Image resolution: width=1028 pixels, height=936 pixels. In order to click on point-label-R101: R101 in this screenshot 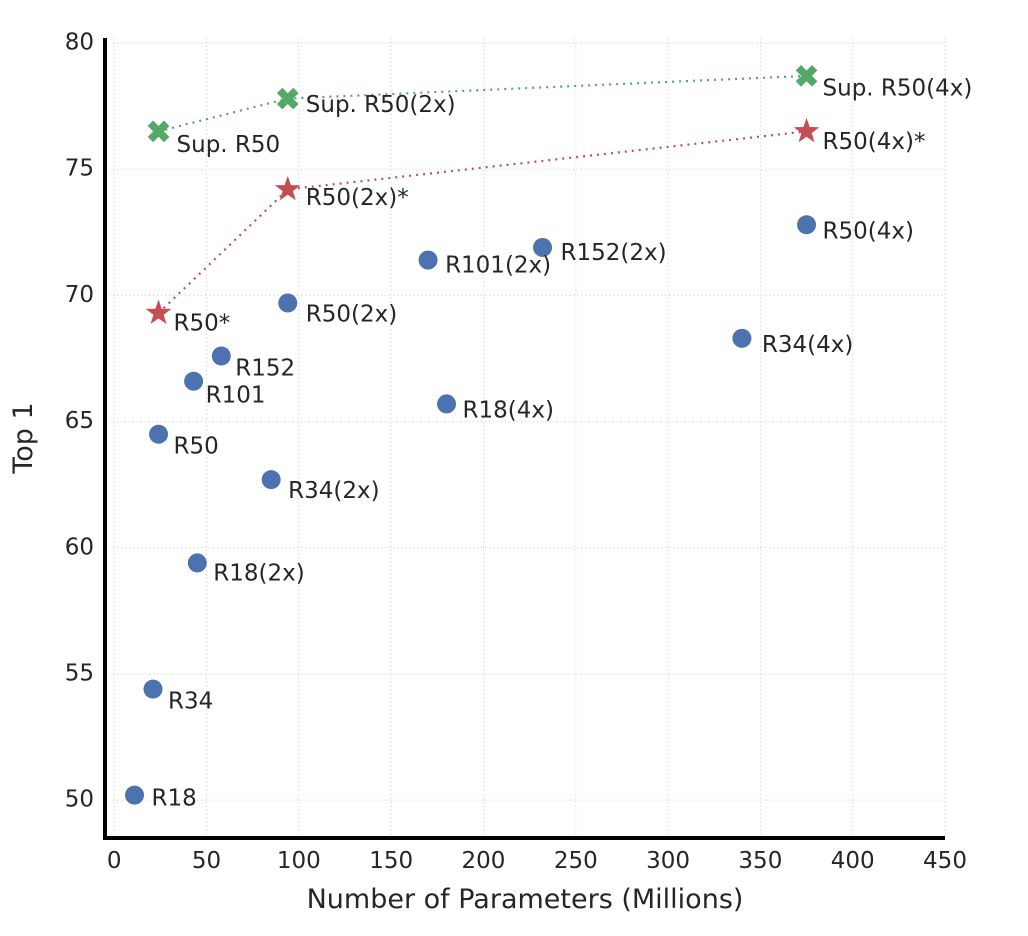, I will do `click(236, 396)`.